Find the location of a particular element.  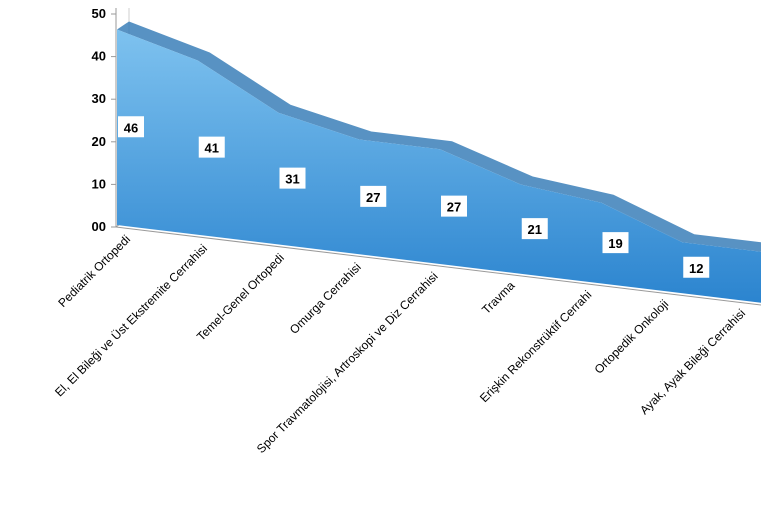

y-tick-label: 00 is located at coordinates (99, 226).